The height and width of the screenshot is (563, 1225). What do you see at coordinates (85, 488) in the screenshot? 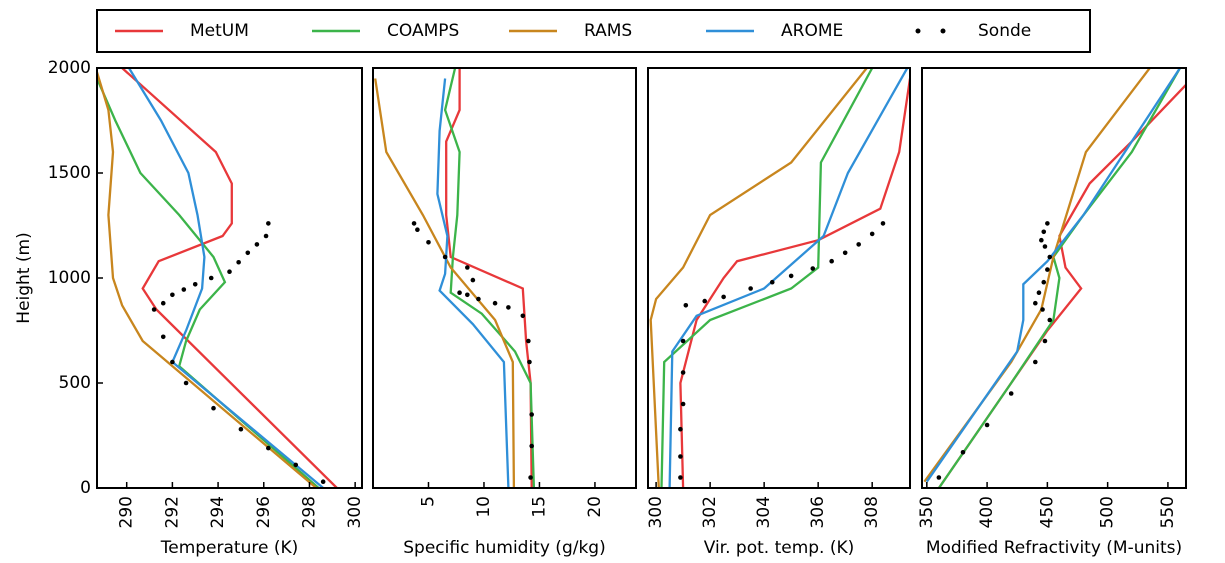
I see `y-tick-label: 0` at bounding box center [85, 488].